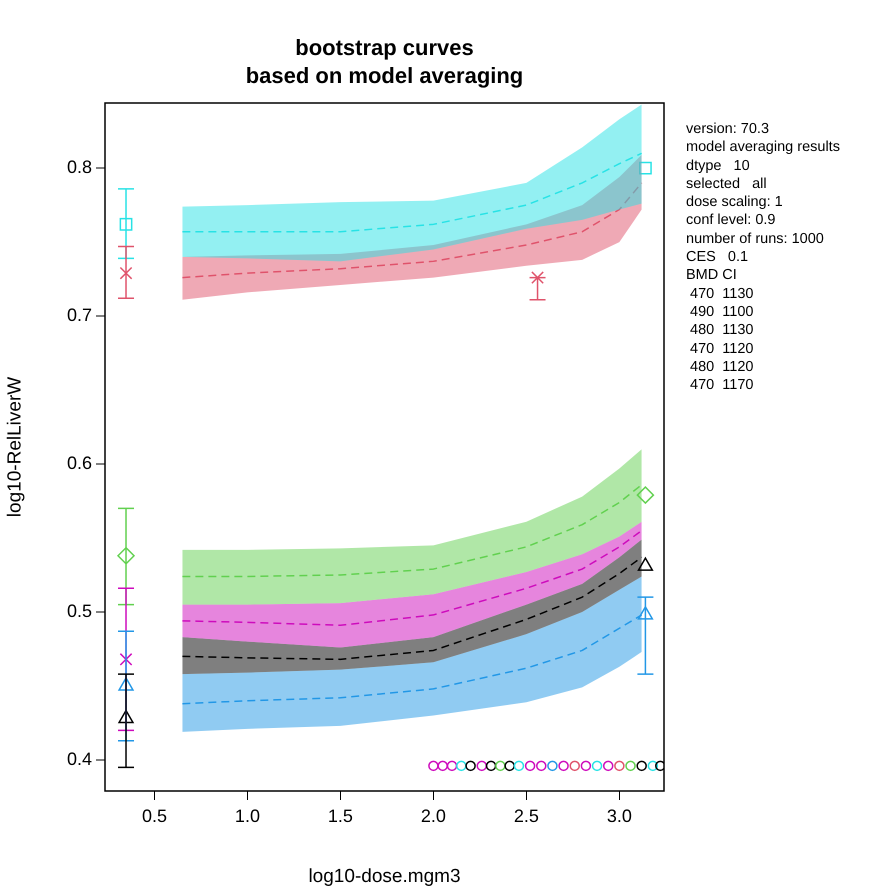 This screenshot has width=893, height=892. Describe the element at coordinates (718, 257) in the screenshot. I see `text: CES 0.1` at that location.